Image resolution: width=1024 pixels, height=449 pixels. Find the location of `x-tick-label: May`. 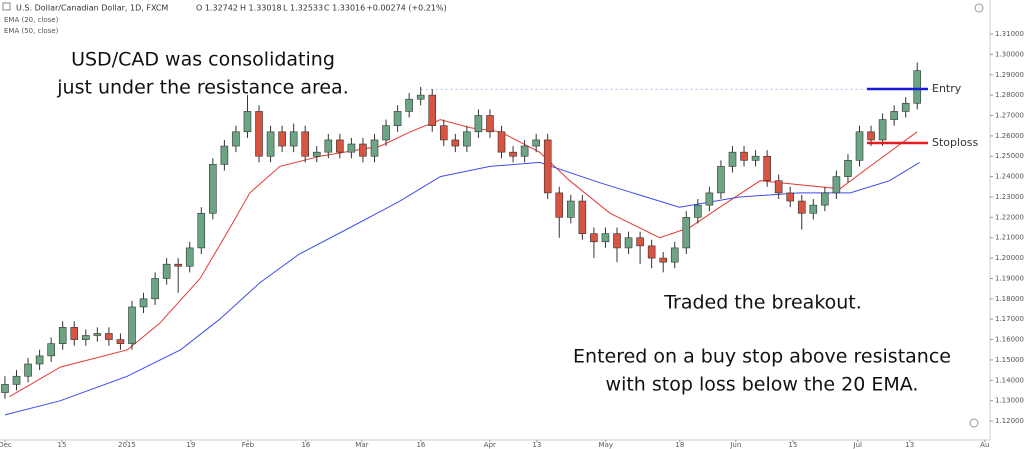

x-tick-label: May is located at coordinates (606, 445).